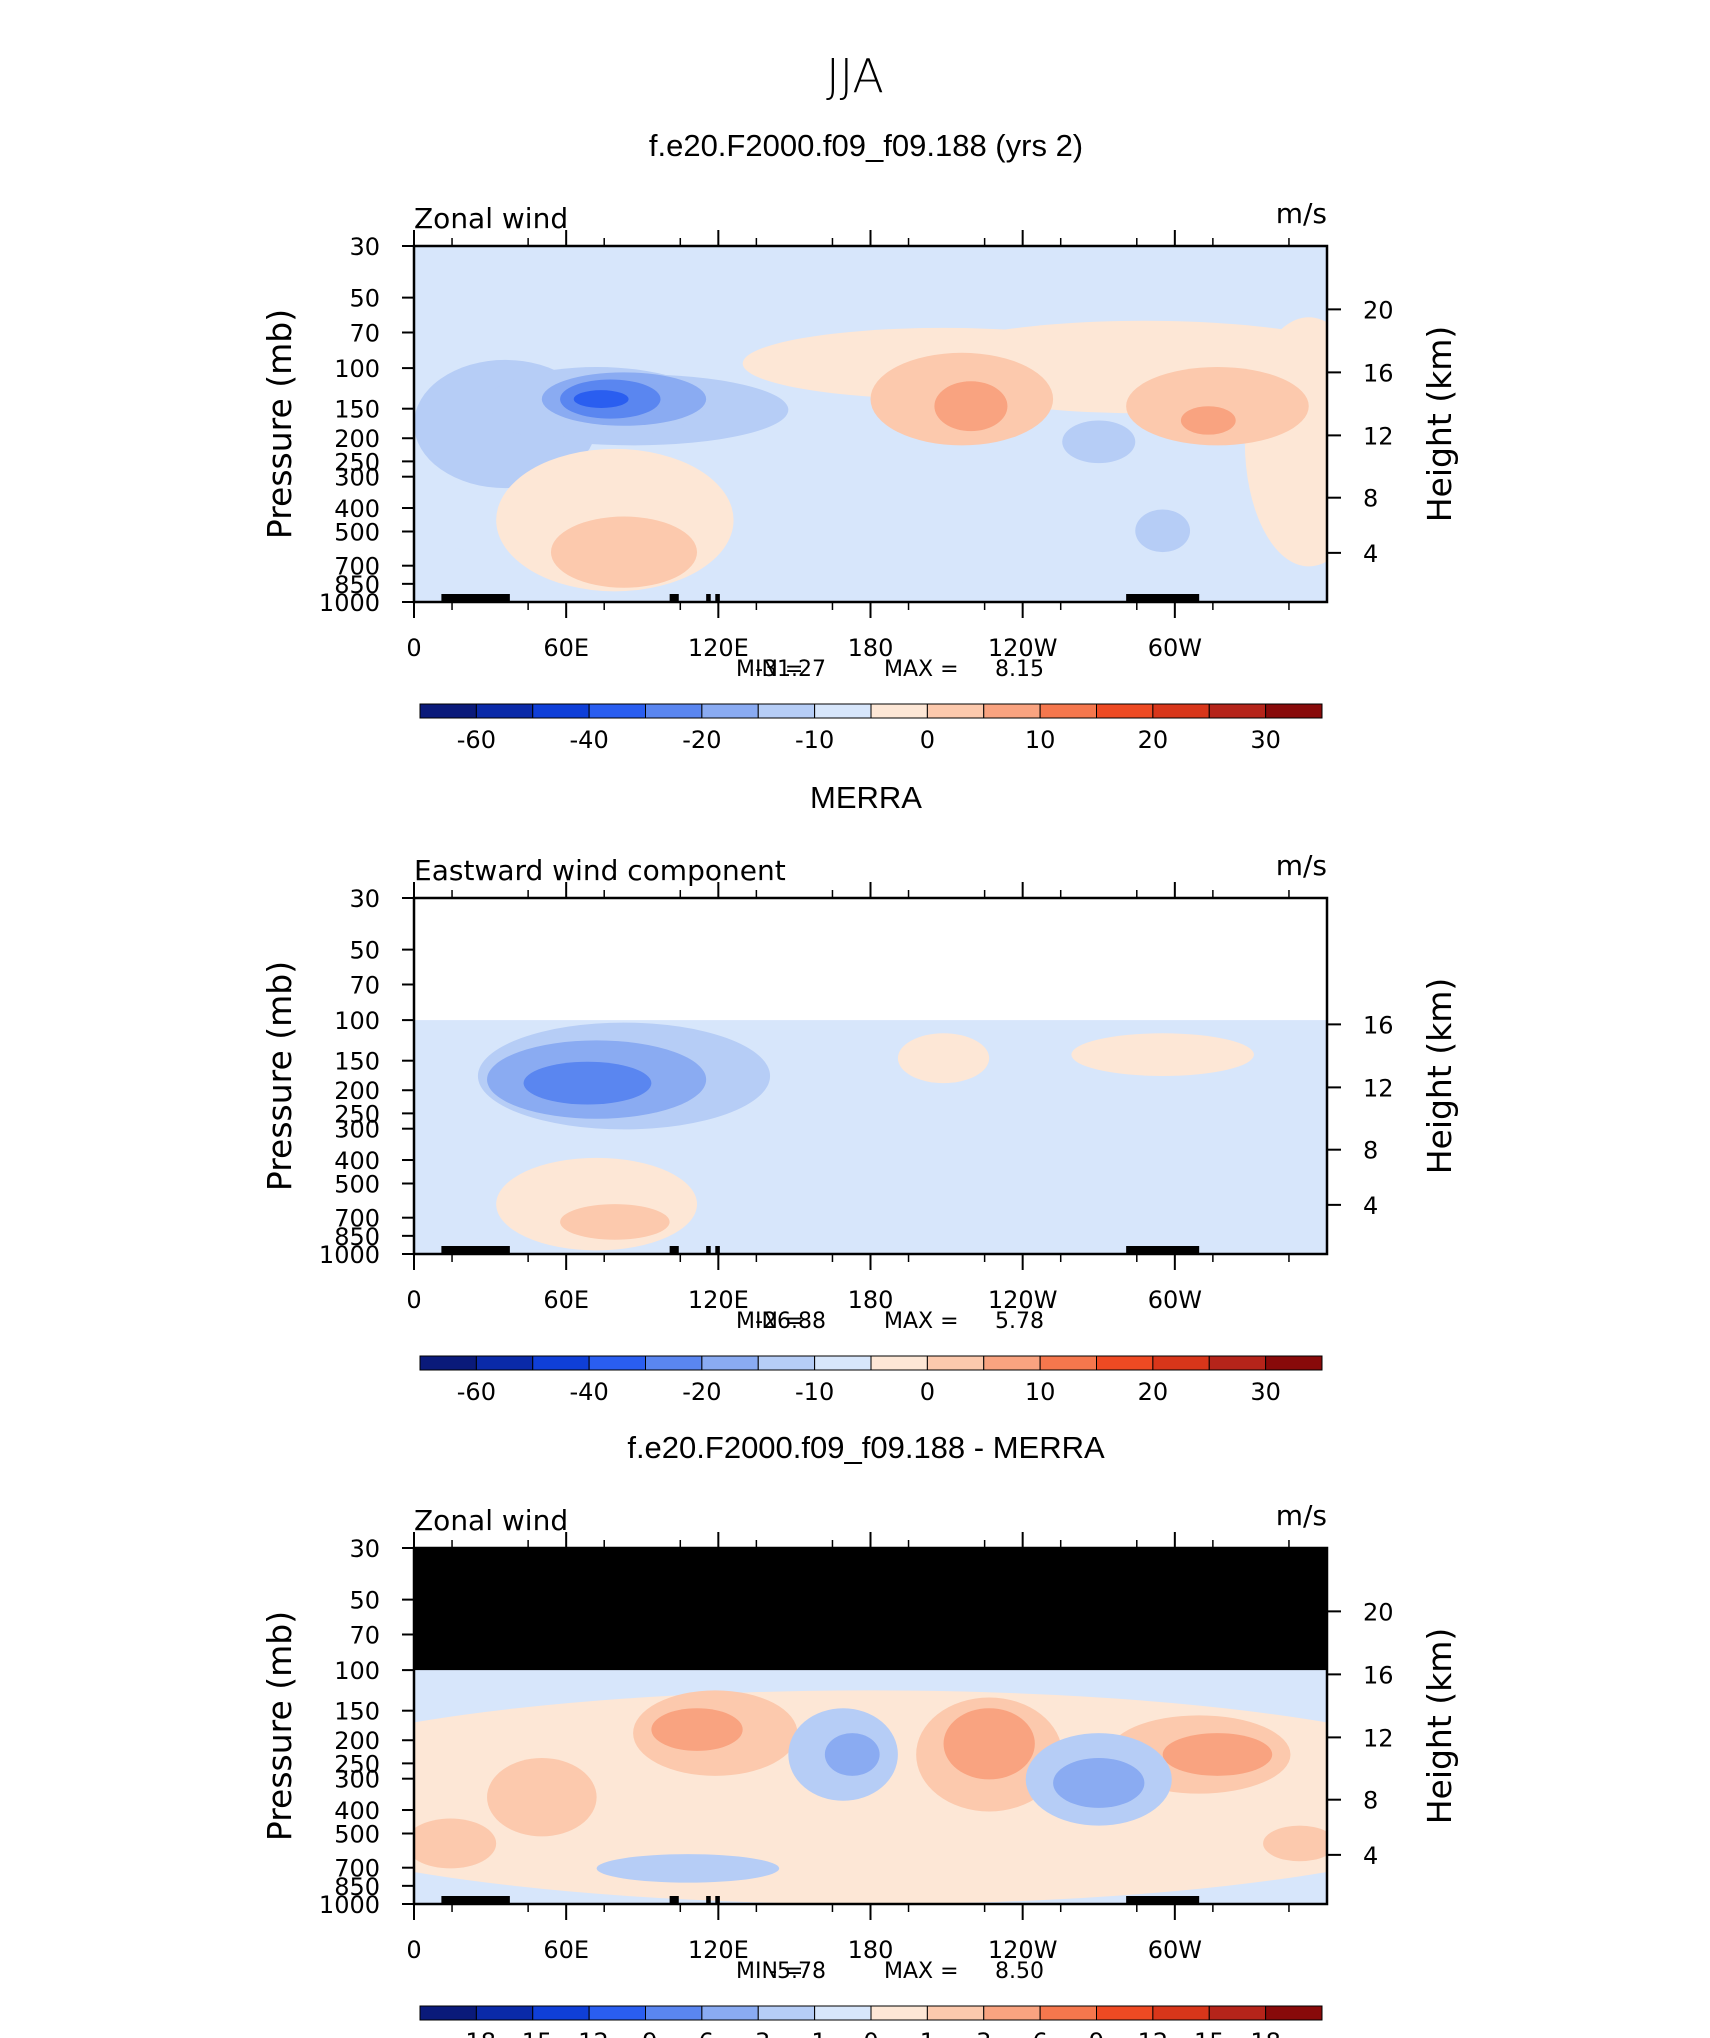 The image size is (1710, 2038). What do you see at coordinates (279, 424) in the screenshot?
I see `y-axis-title: Pressure (mb)` at bounding box center [279, 424].